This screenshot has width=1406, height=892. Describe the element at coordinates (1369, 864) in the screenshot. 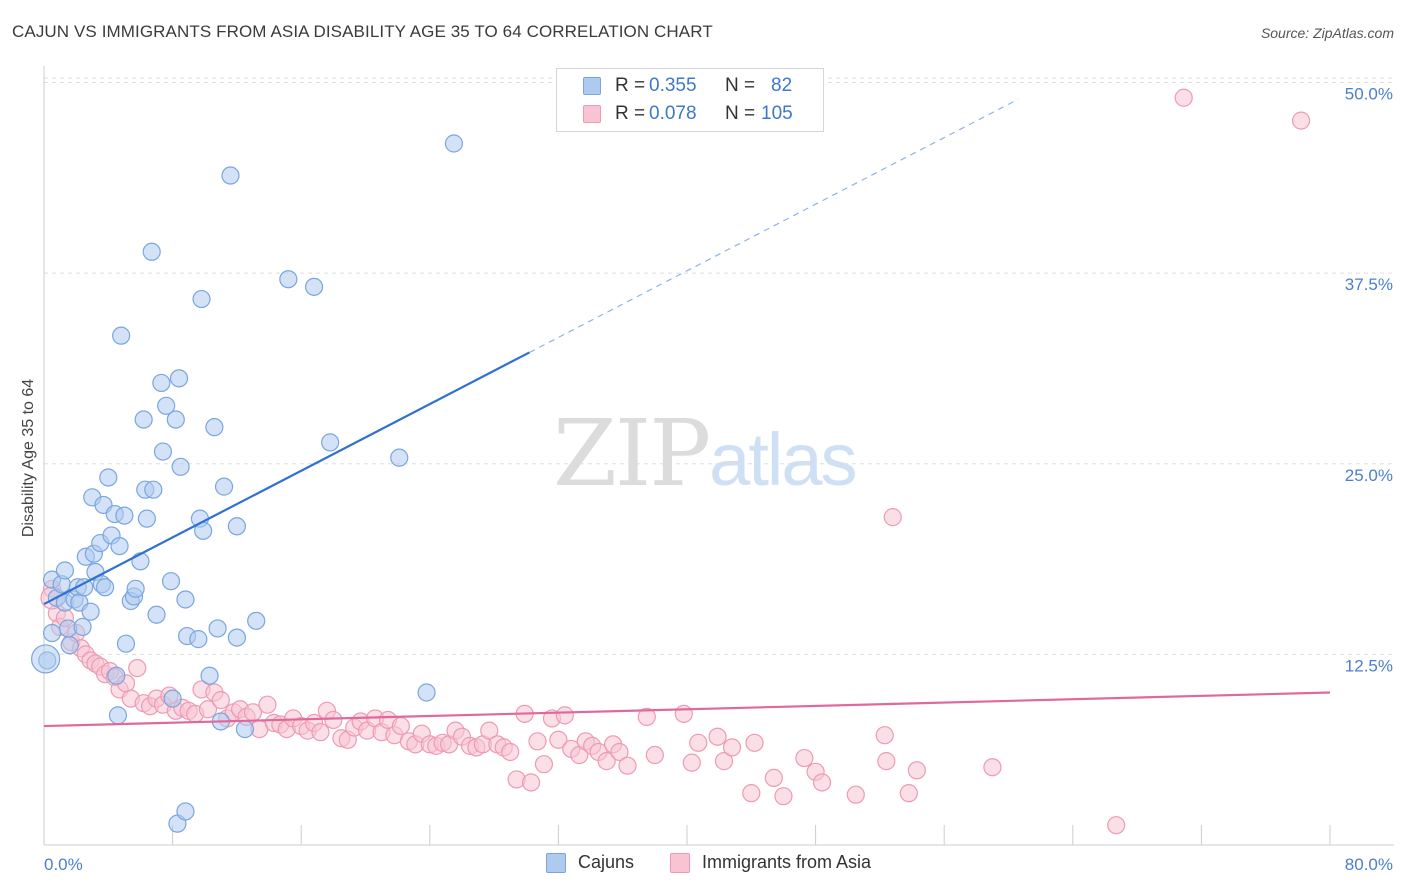

I see `x-tick-label: 80.0%` at that location.